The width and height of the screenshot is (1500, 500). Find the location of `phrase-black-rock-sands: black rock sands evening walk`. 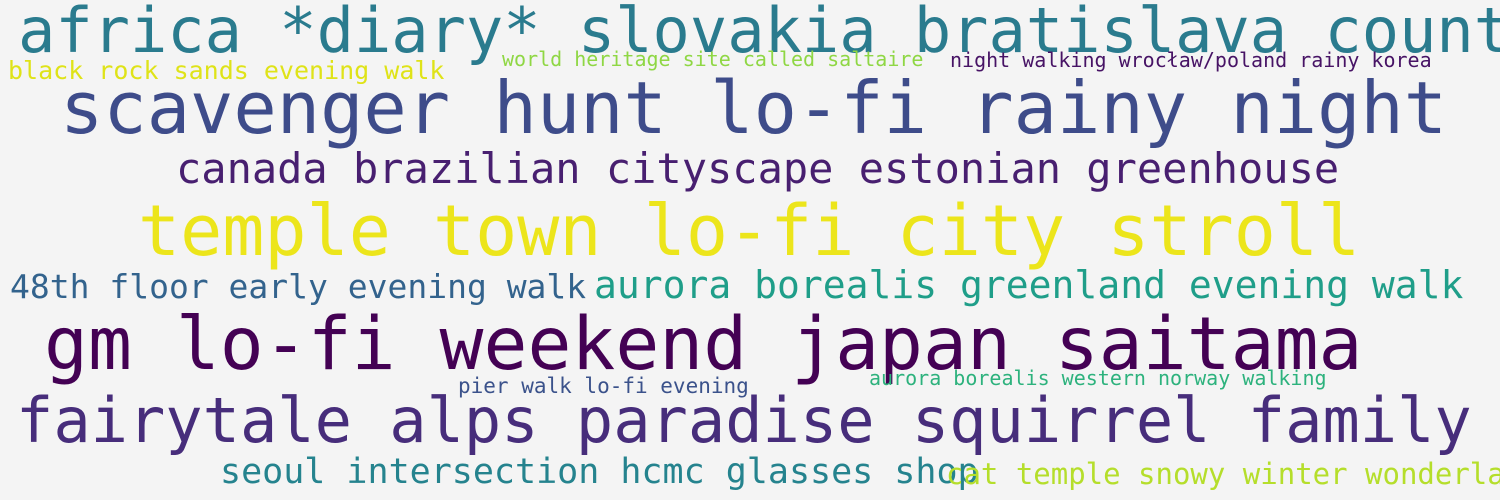

phrase-black-rock-sands: black rock sands evening walk is located at coordinates (226, 70).